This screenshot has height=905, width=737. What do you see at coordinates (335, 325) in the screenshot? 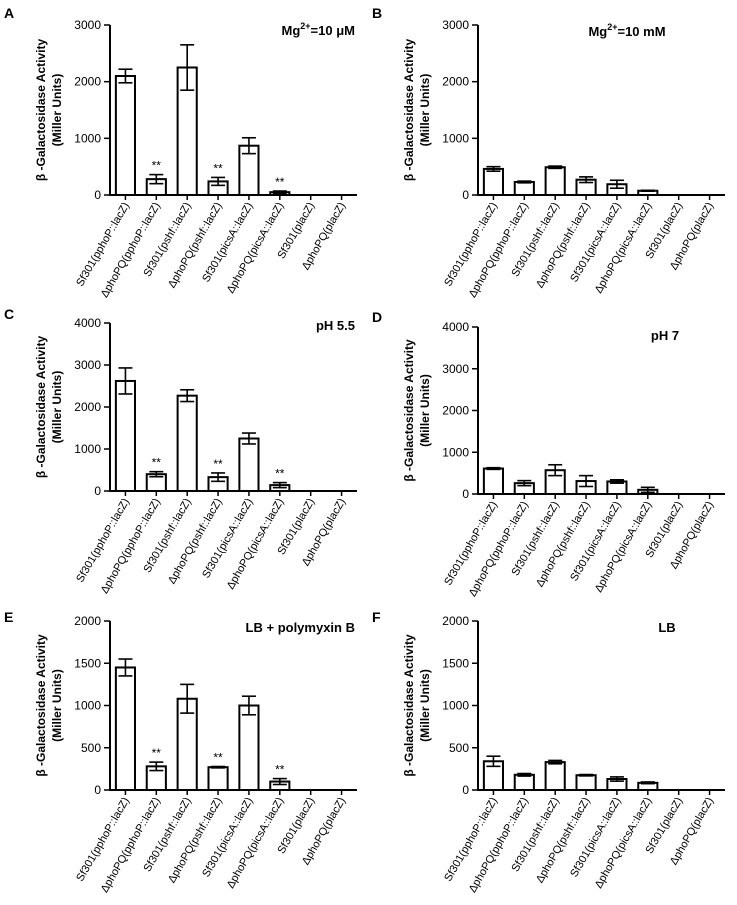
I see `condition-title: pH 5.5` at bounding box center [335, 325].